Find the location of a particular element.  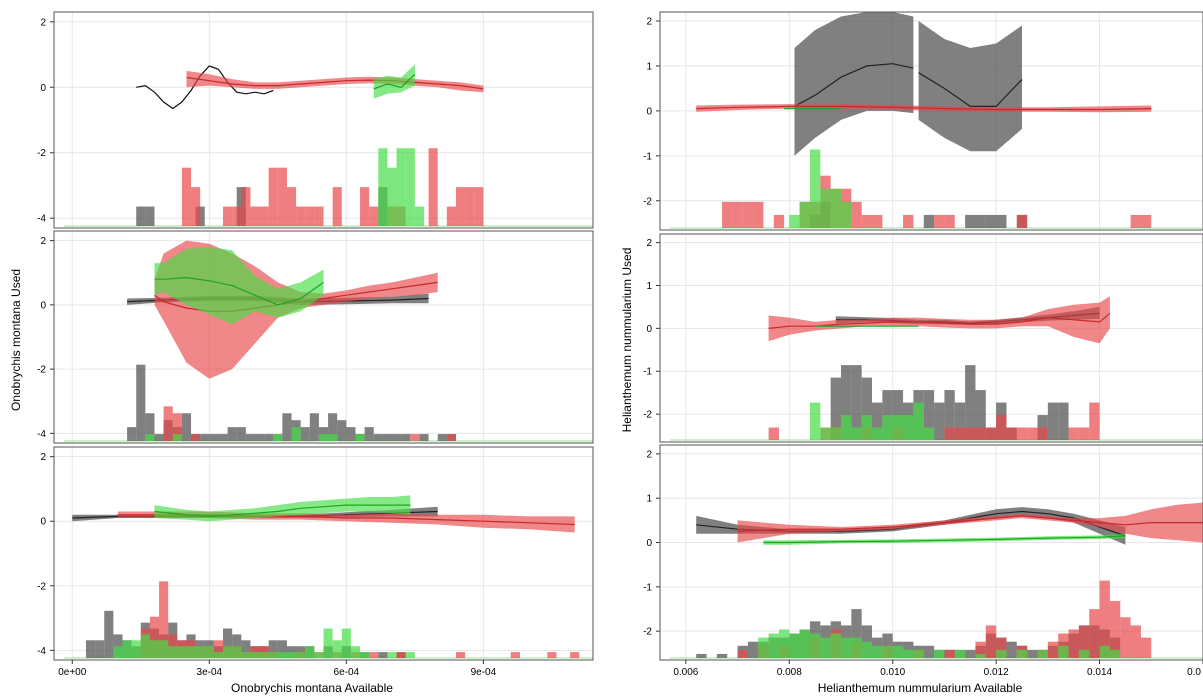

smooth-curve-red is located at coordinates (939, 320).